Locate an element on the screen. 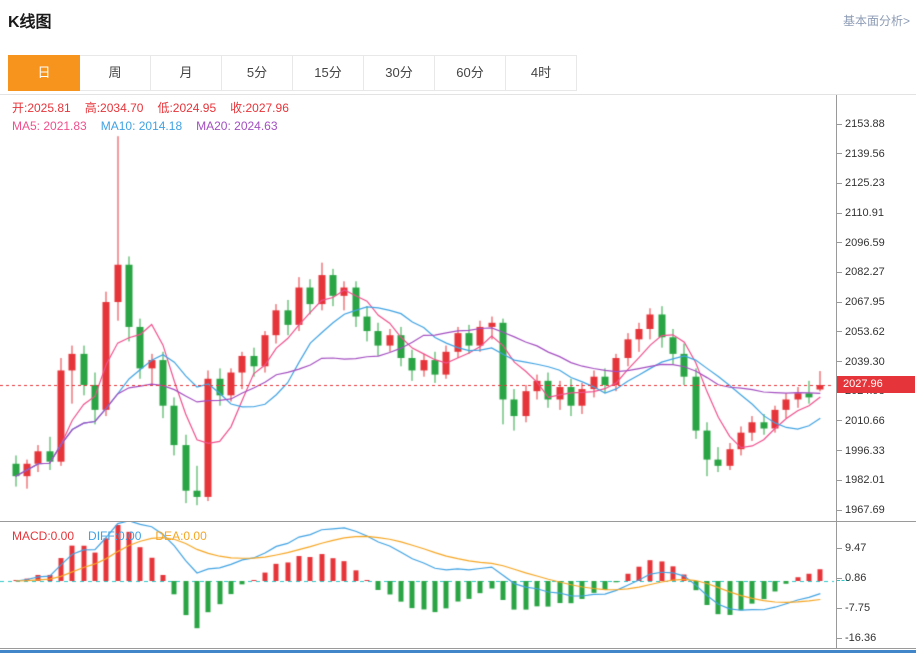 The width and height of the screenshot is (916, 653). ohlc-legend: 开:2025.81 高:2034.70 低:2024.95 收:2027.96 is located at coordinates (157, 107).